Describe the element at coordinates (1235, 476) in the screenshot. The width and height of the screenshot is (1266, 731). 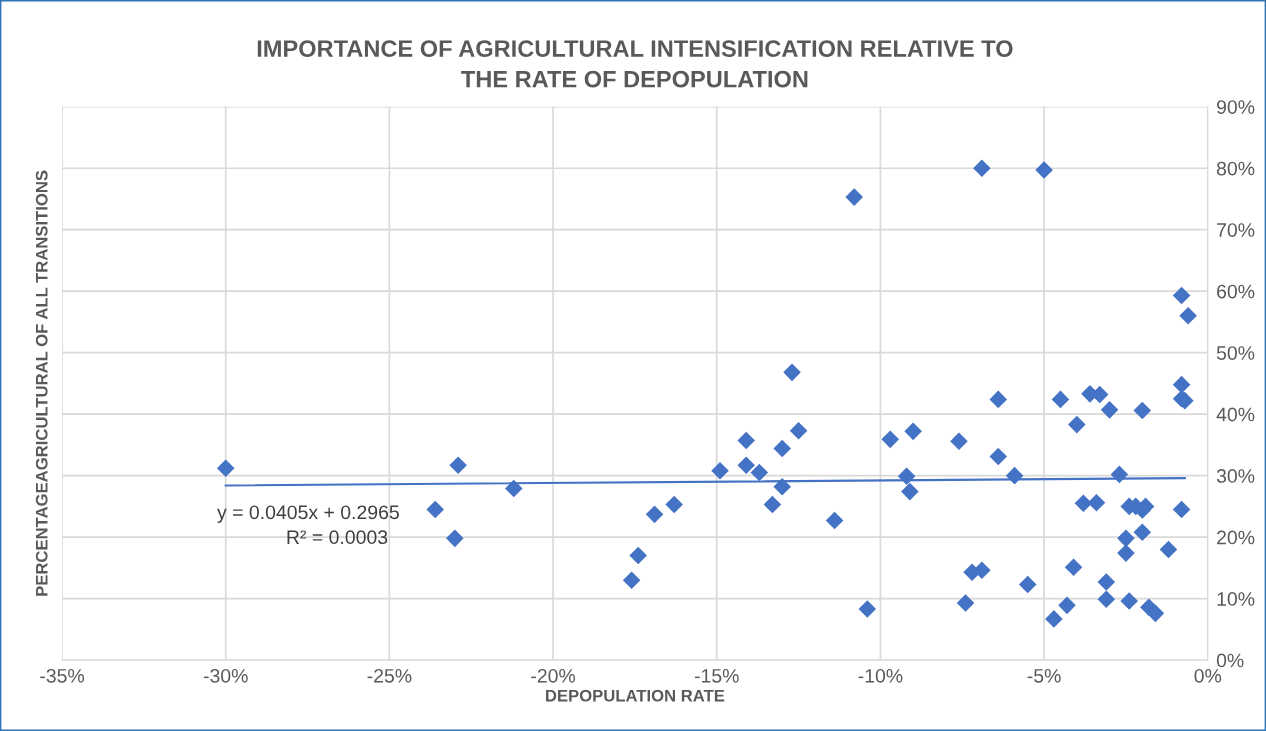
I see `y-tick-label: 30%` at that location.